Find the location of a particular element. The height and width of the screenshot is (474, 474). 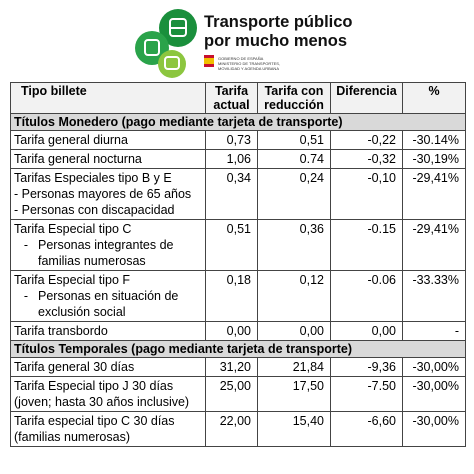

fare-value: 25,00 is located at coordinates (231, 394).